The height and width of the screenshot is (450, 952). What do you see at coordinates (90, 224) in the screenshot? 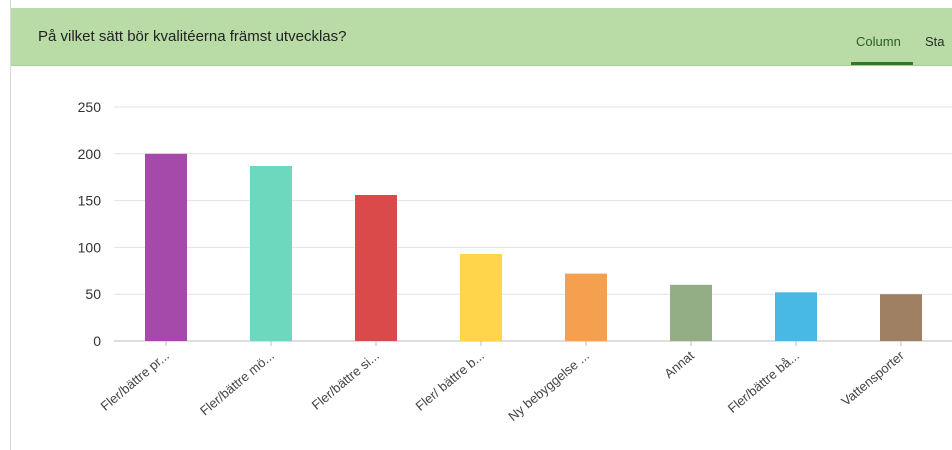
I see `y-axis-ticks: 0 50 100 150 200 250` at bounding box center [90, 224].